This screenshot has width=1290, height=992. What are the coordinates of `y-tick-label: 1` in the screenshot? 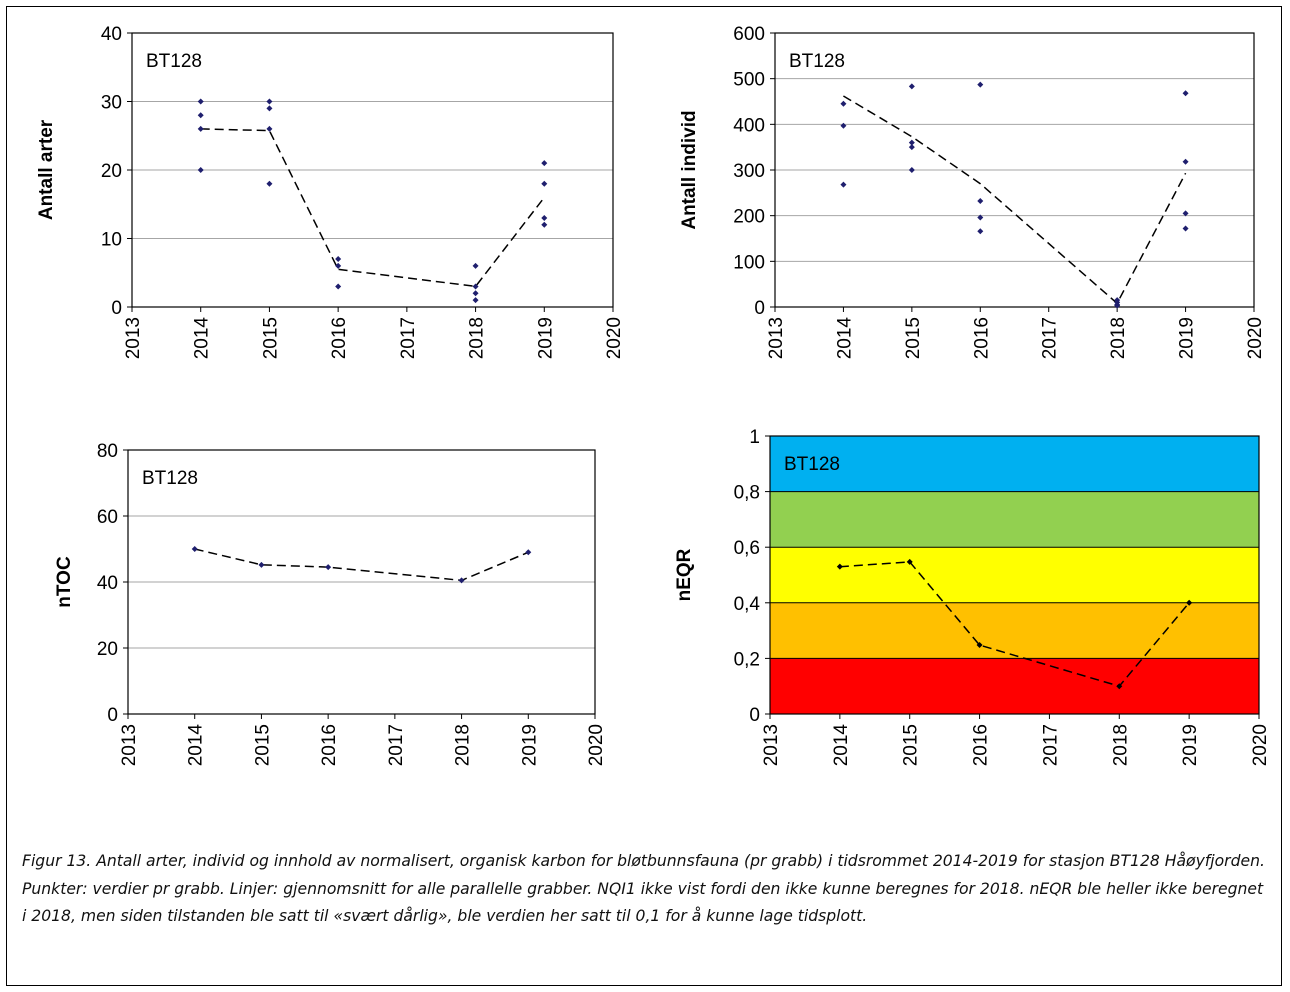 It's located at (754, 437).